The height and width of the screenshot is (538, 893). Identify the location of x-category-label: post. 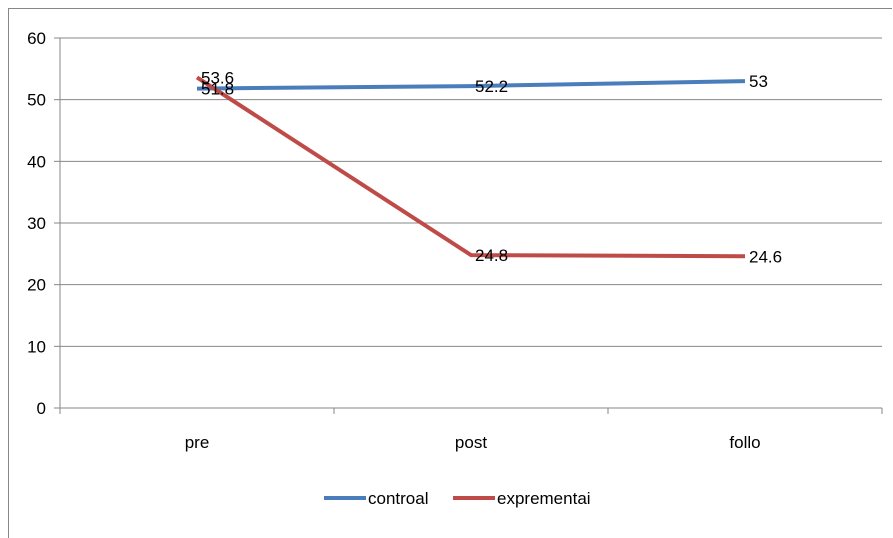
(471, 442).